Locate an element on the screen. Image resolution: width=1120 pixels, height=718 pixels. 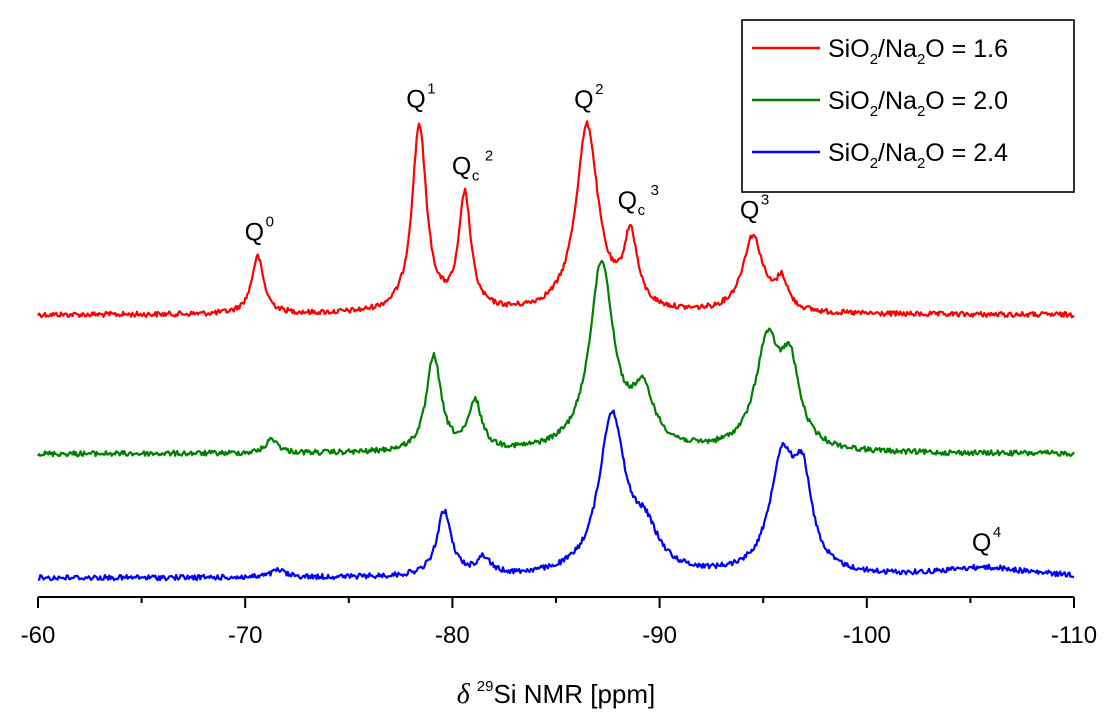
x-tick-label: -80 is located at coordinates (452, 635).